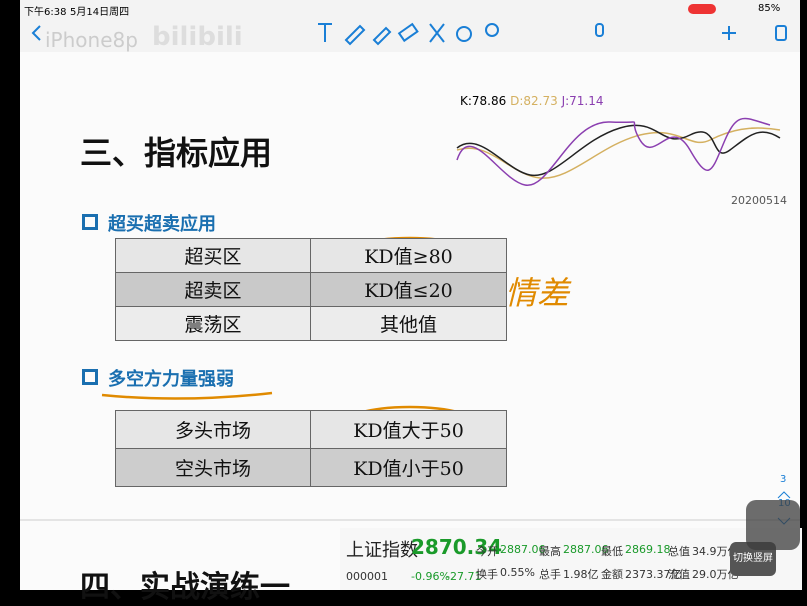  I want to click on record-indicator, so click(702, 9).